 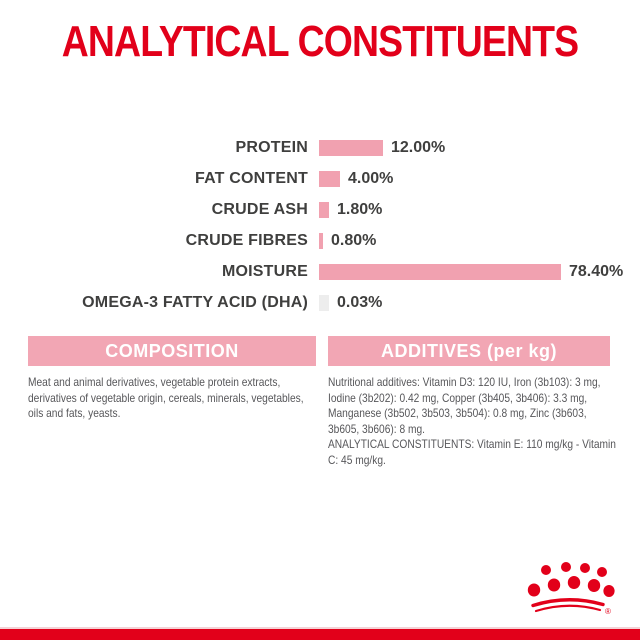 What do you see at coordinates (264, 271) in the screenshot?
I see `row-label: MOISTURE` at bounding box center [264, 271].